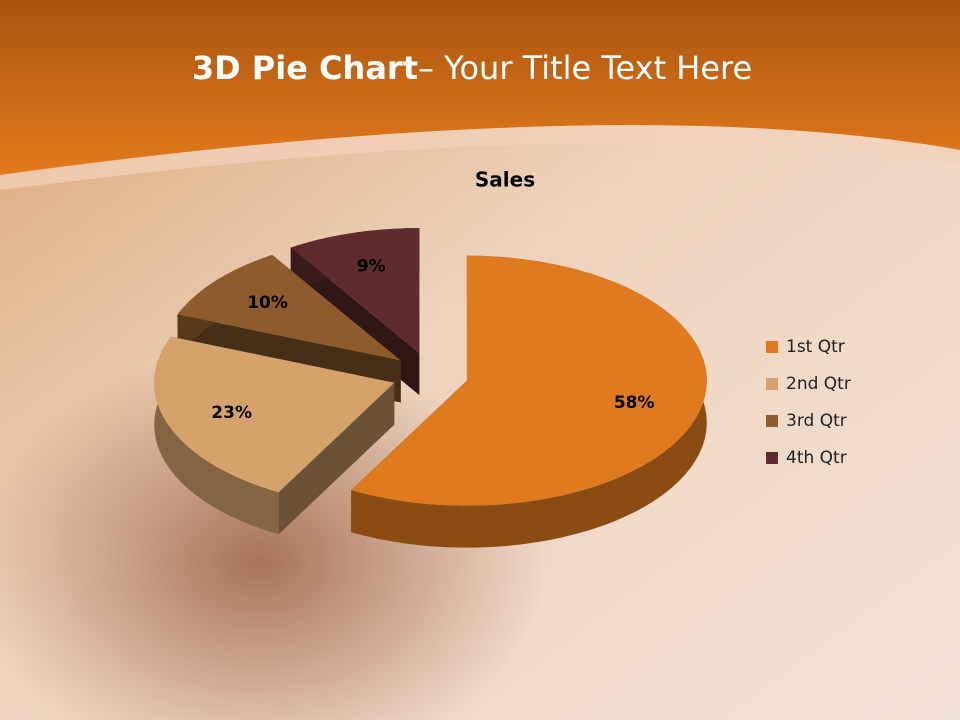  What do you see at coordinates (818, 384) in the screenshot?
I see `legend-label: 2nd Qtr` at bounding box center [818, 384].